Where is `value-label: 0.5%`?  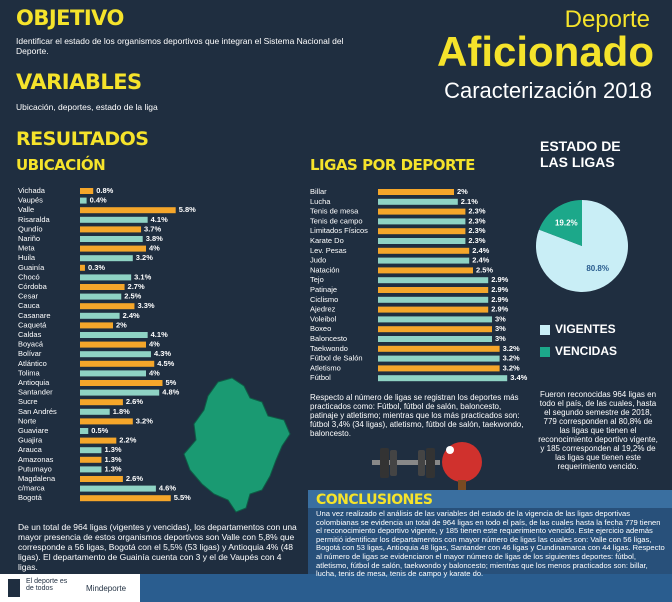
value-label: 0.5% is located at coordinates (99, 430).